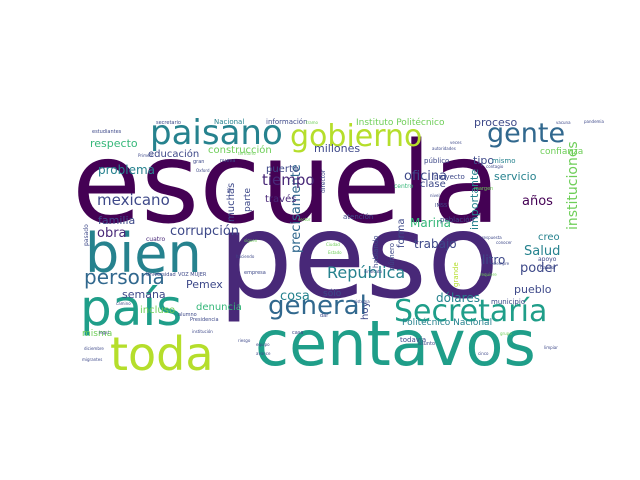  I want to click on cloud-word: sólo, so click(332, 293).